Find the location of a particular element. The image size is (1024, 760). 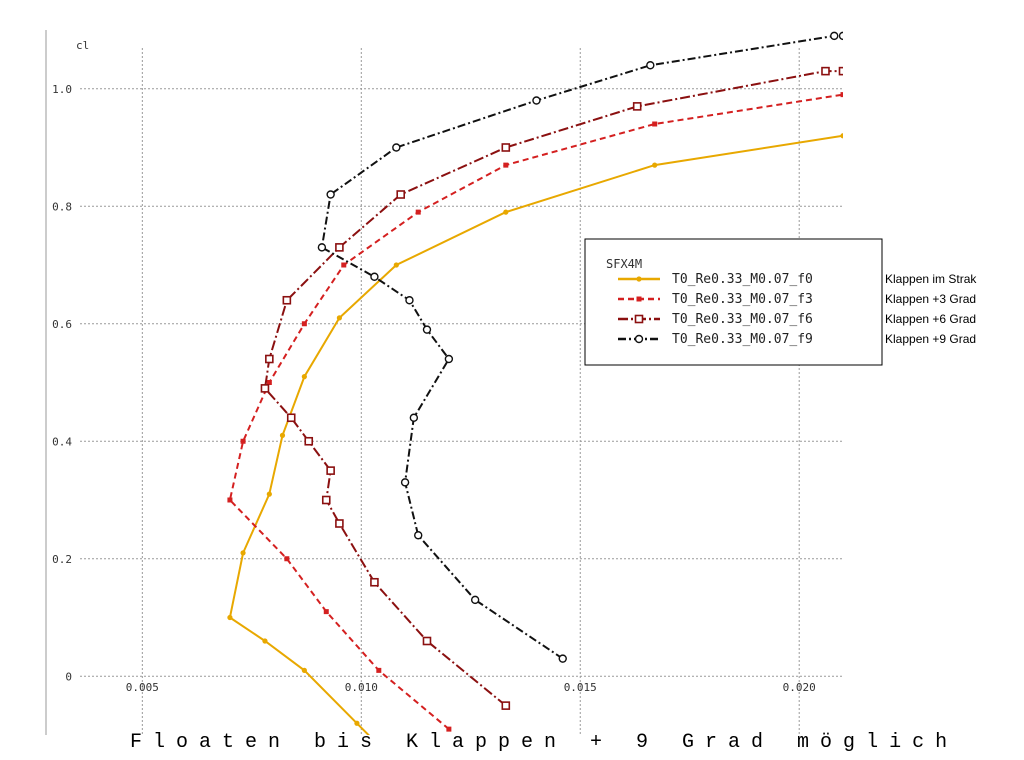

y-tick-label: 0 is located at coordinates (68, 676).